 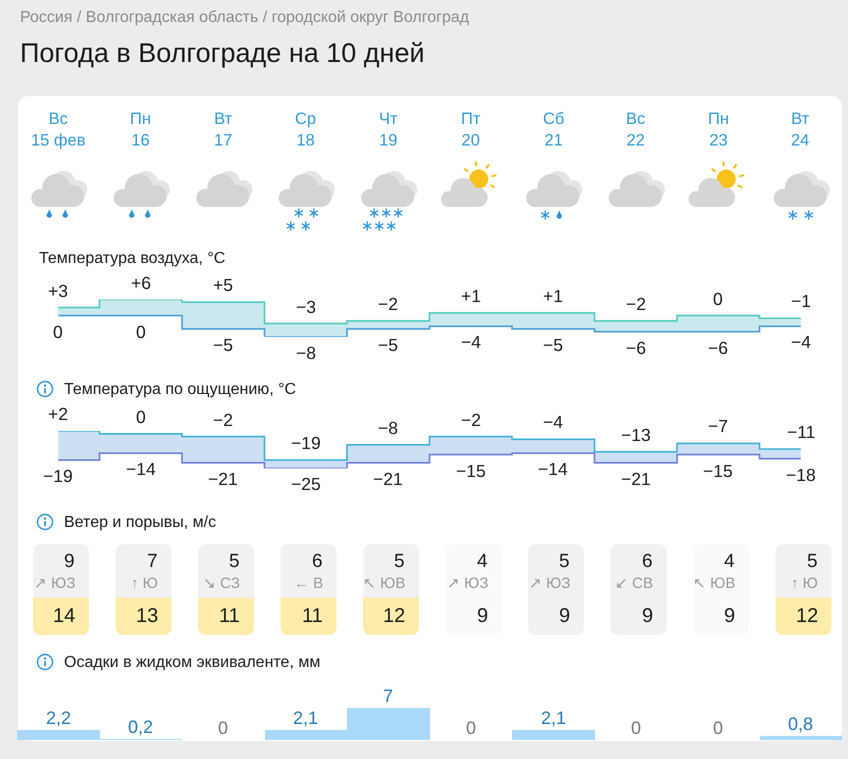 I want to click on data-label: +5, so click(x=223, y=285).